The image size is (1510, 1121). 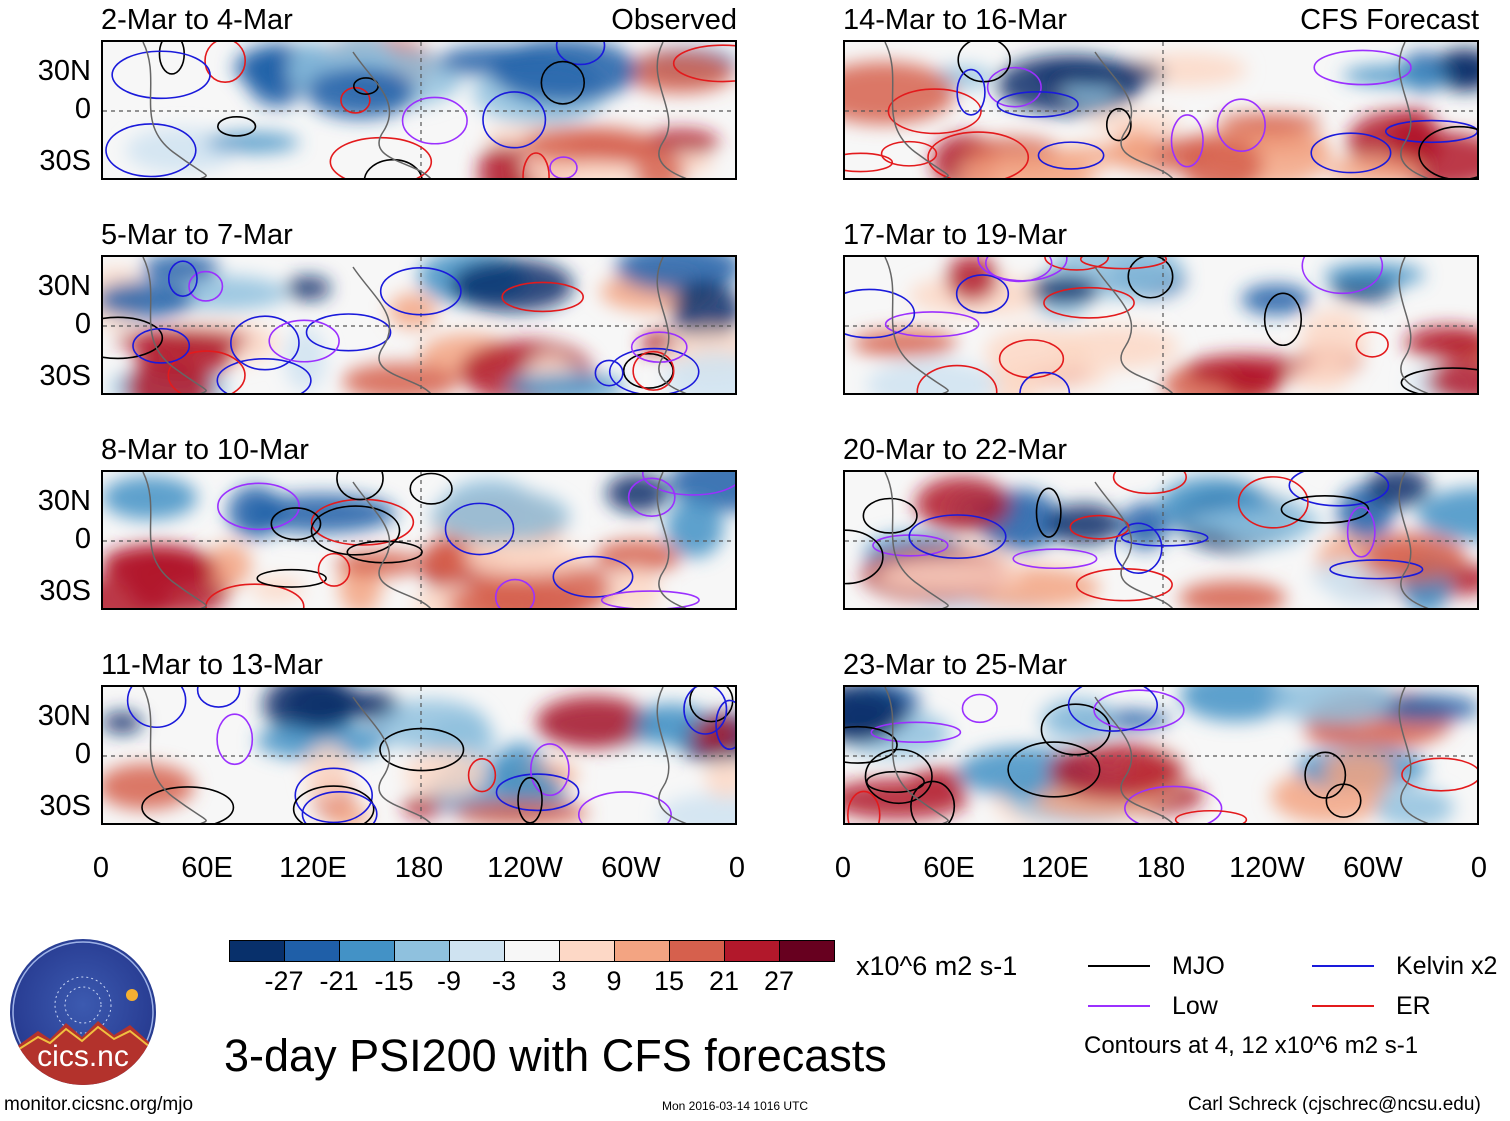 What do you see at coordinates (99, 1104) in the screenshot?
I see `footer-url: monitor.cicsnc.org/mjo` at bounding box center [99, 1104].